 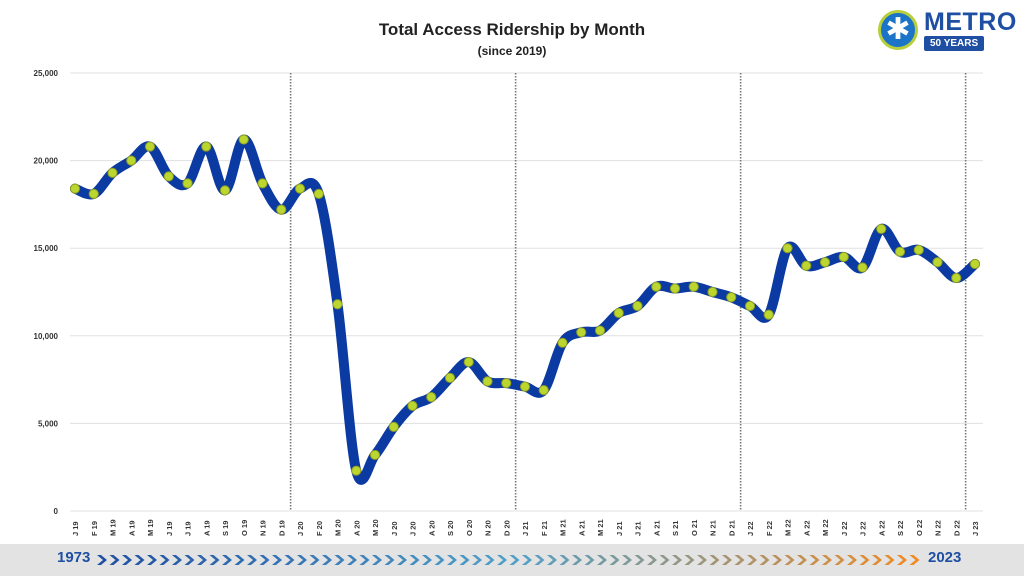 I want to click on x-tick-label: N 20, so click(x=488, y=528).